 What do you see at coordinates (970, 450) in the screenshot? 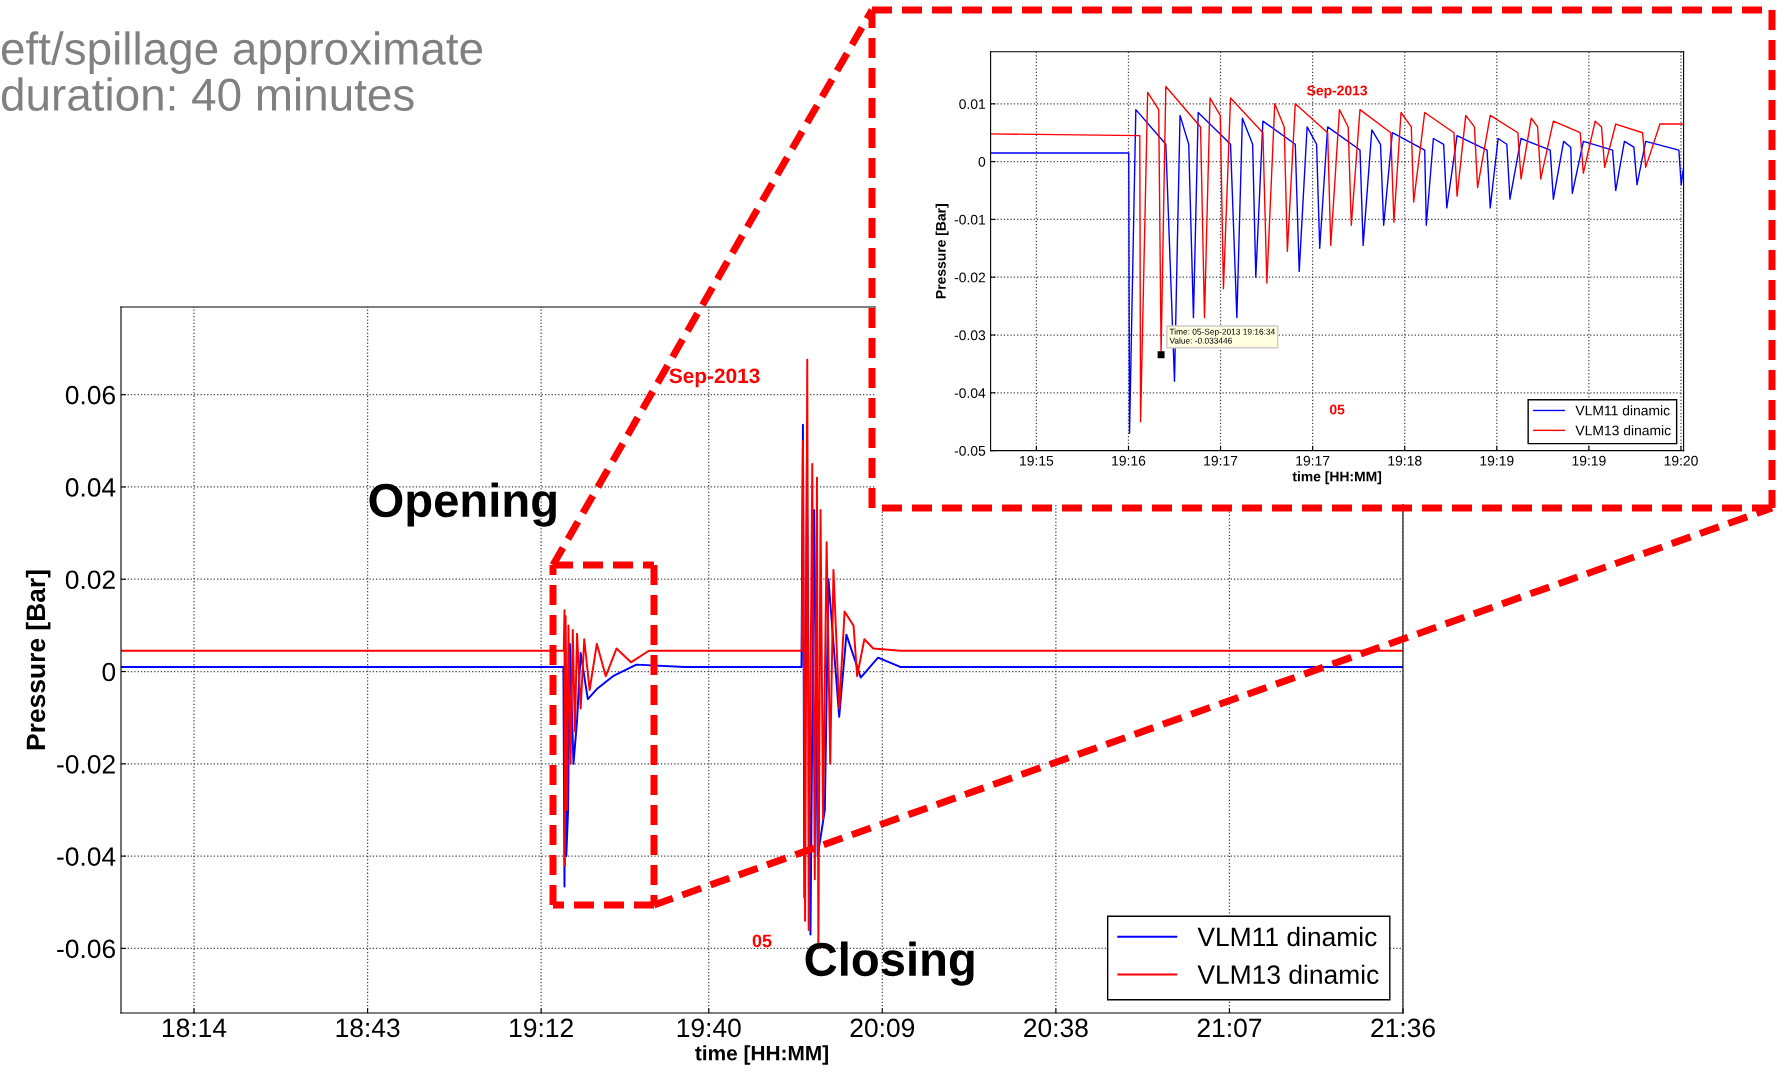
I see `y-tick-label: -0.05` at bounding box center [970, 450].